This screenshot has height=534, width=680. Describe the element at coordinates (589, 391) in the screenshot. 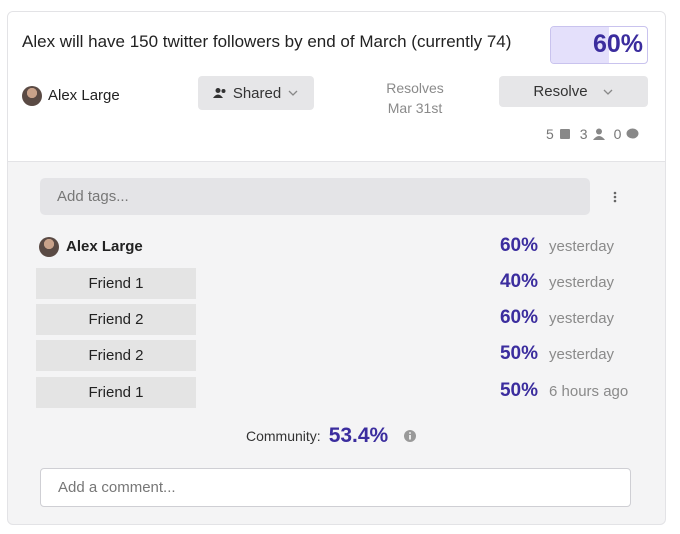

I see `forecast-time: 6 hours ago` at that location.